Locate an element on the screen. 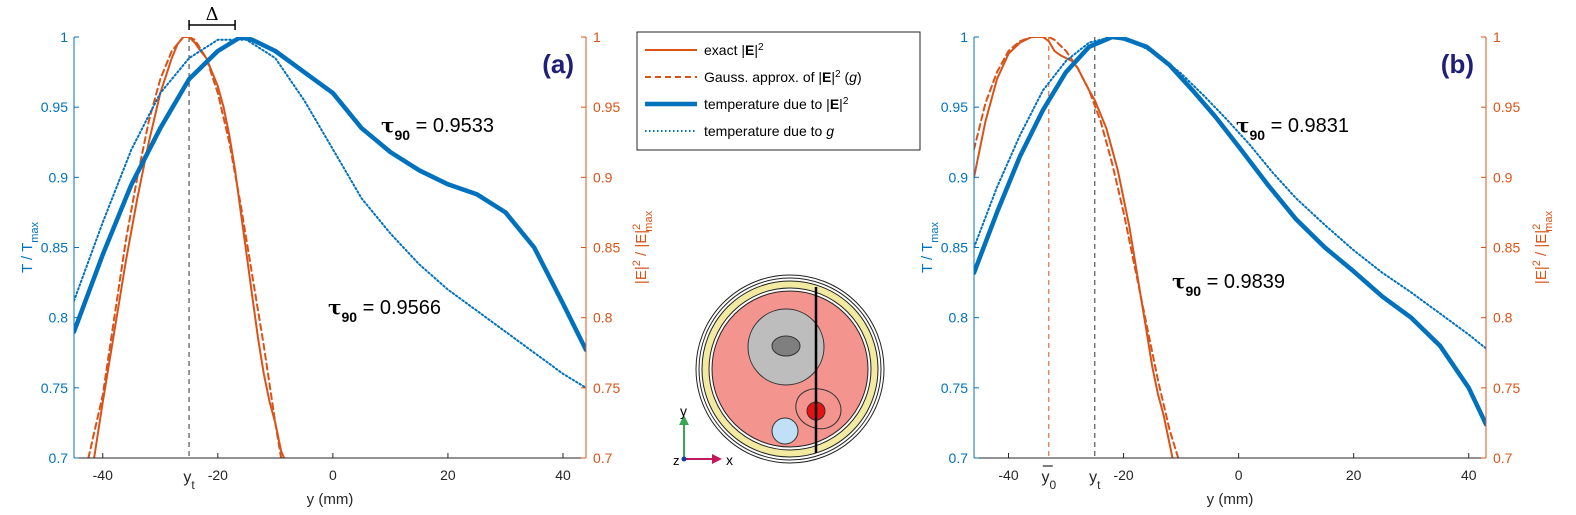 This screenshot has width=1576, height=515. y-left-tick-label: 0.9 is located at coordinates (959, 177).